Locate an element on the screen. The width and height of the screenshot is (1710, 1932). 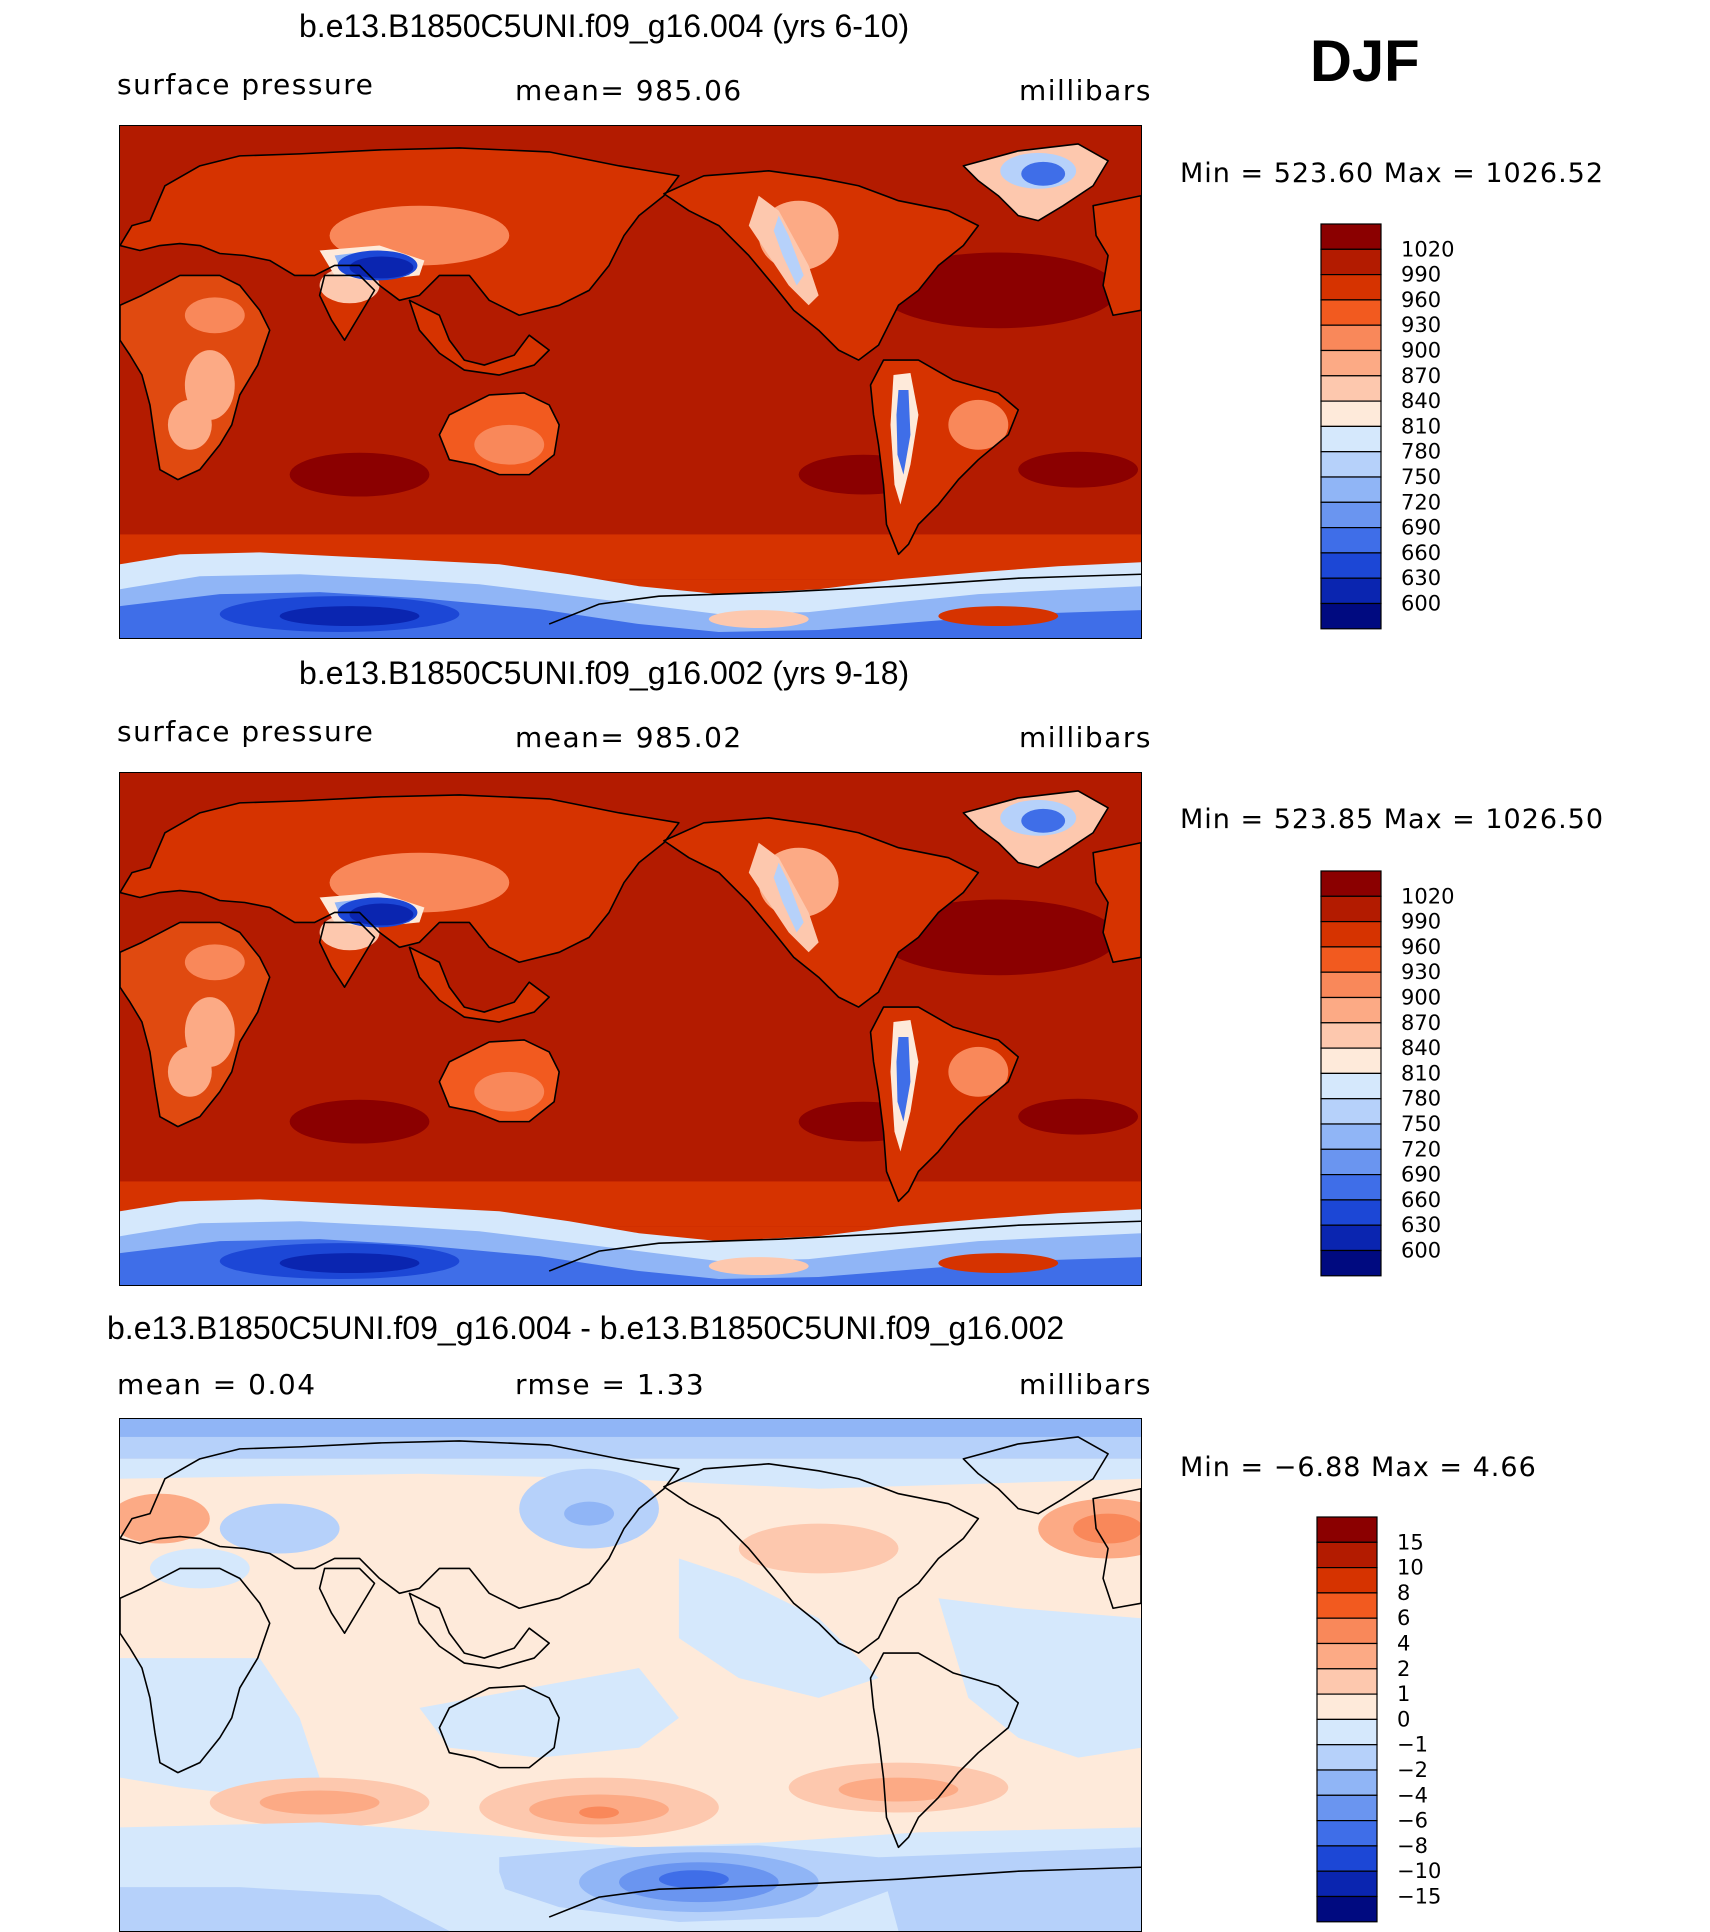
colorbar-tick-label: −10 is located at coordinates (1419, 1871).